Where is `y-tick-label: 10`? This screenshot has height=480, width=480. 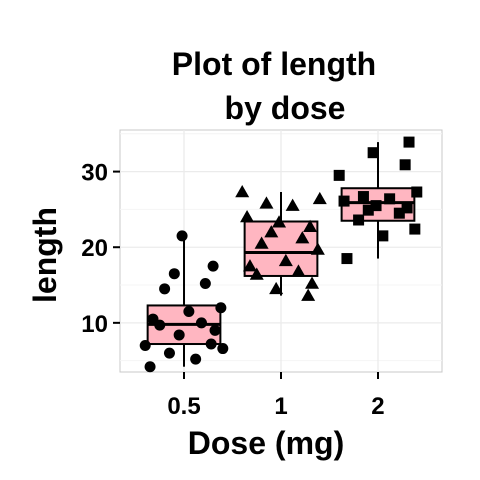 y-tick-label: 10 is located at coordinates (94, 324).